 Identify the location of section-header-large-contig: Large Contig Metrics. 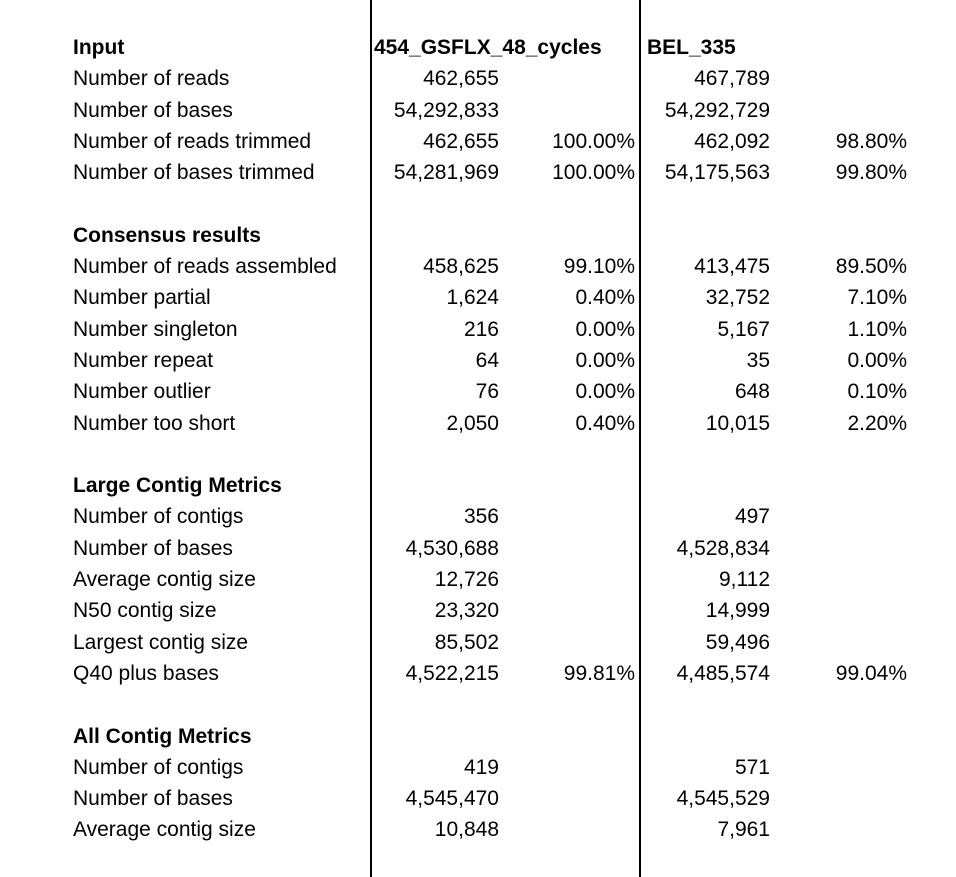
(478, 485).